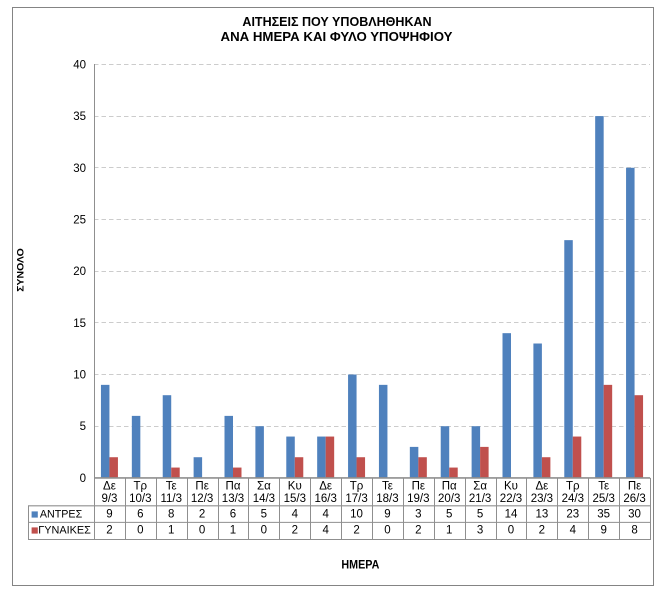  What do you see at coordinates (21, 270) in the screenshot?
I see `svg-text: ΣΥΝΟΛΟ` at bounding box center [21, 270].